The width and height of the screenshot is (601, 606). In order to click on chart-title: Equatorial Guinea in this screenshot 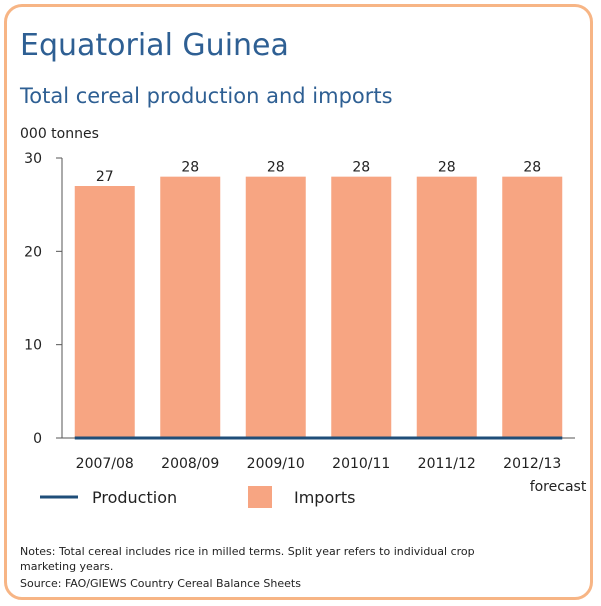, I will do `click(154, 45)`.